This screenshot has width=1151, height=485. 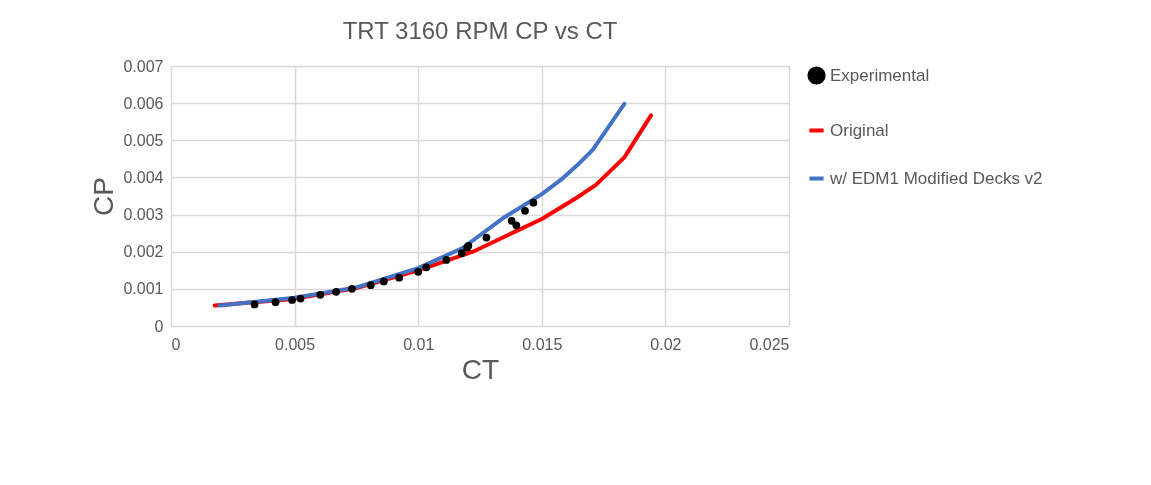 I want to click on y-tick-label: 0.002, so click(x=143, y=252).